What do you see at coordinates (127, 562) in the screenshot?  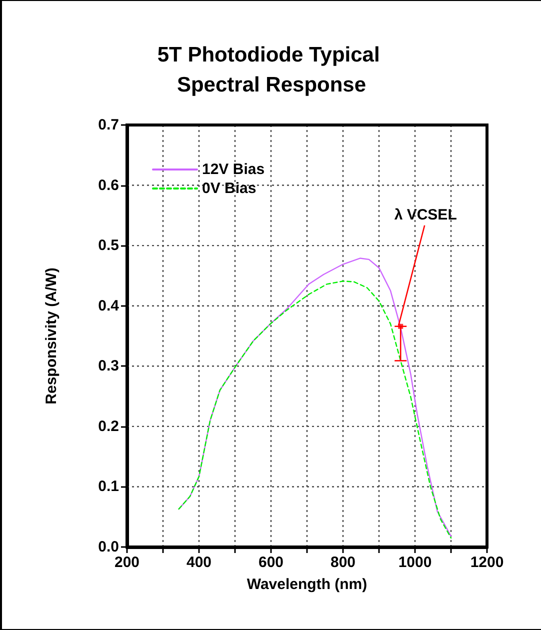 I see `x-tick-label: 200` at bounding box center [127, 562].